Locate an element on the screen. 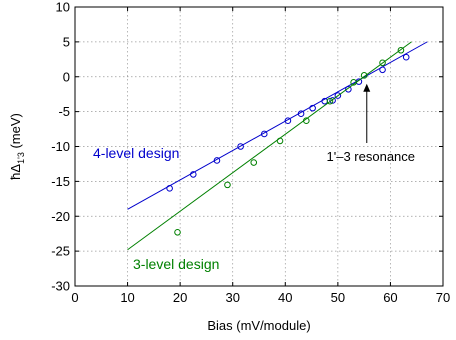  y-axis-label-main: ħΔ is located at coordinates (15, 172).